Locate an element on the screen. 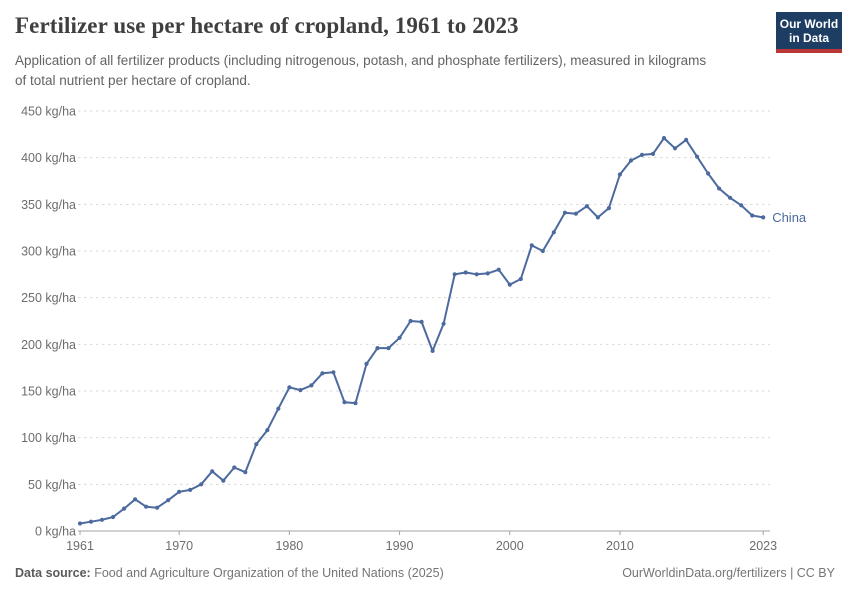 The image size is (850, 600). x-axis-tick-label: 2000 is located at coordinates (510, 546).